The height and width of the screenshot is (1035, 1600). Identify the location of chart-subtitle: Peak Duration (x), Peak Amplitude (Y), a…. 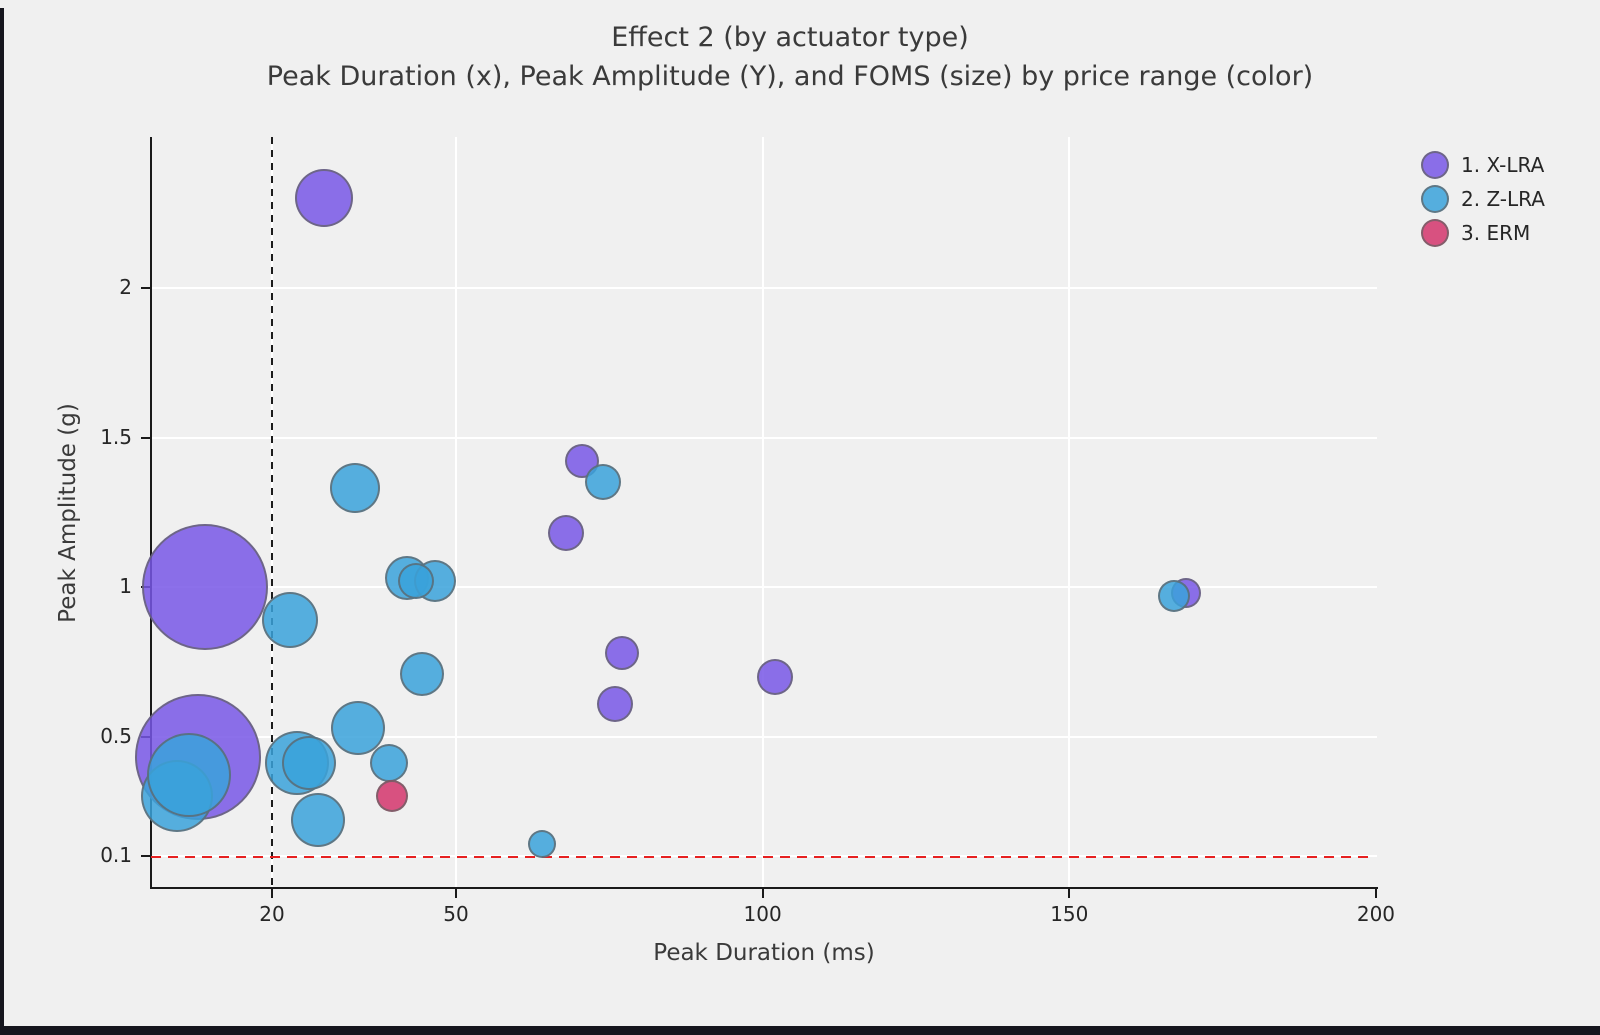
(790, 76).